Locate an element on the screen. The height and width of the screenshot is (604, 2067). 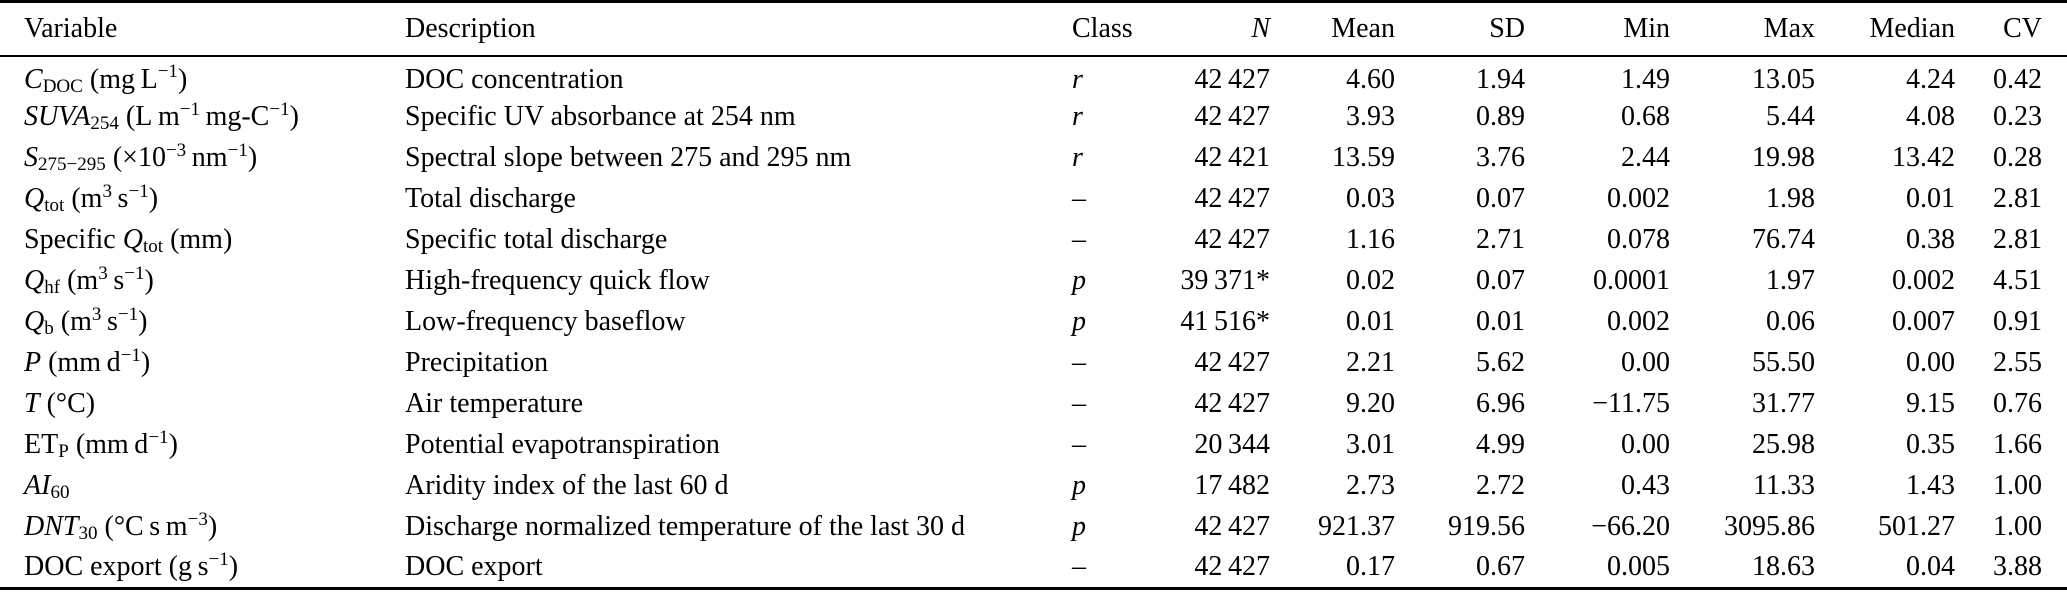
cell-min: 0.005 is located at coordinates (1638, 567).